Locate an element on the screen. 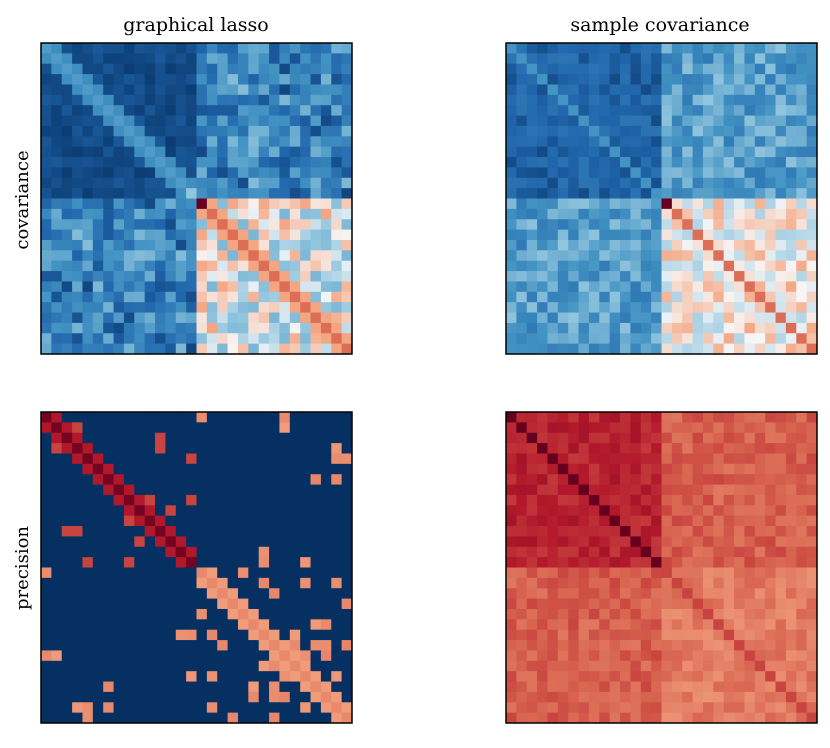 Image resolution: width=830 pixels, height=748 pixels. row-title-covariance: covariance is located at coordinates (22, 199).